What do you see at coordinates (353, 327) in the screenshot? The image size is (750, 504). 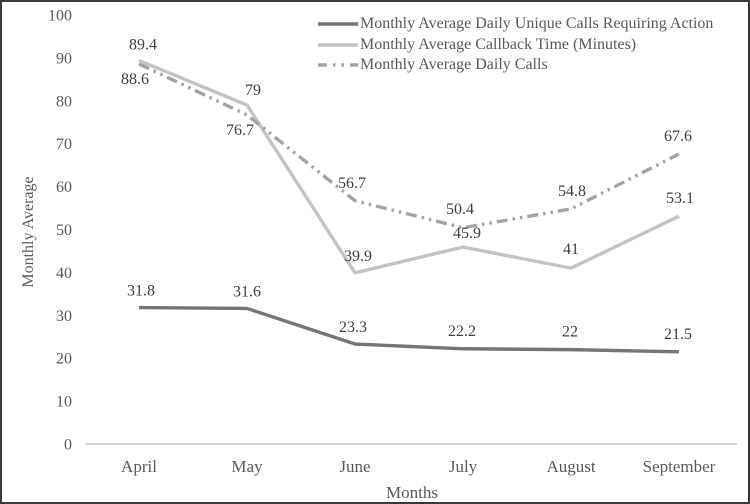 I see `data-label: 23.3` at bounding box center [353, 327].